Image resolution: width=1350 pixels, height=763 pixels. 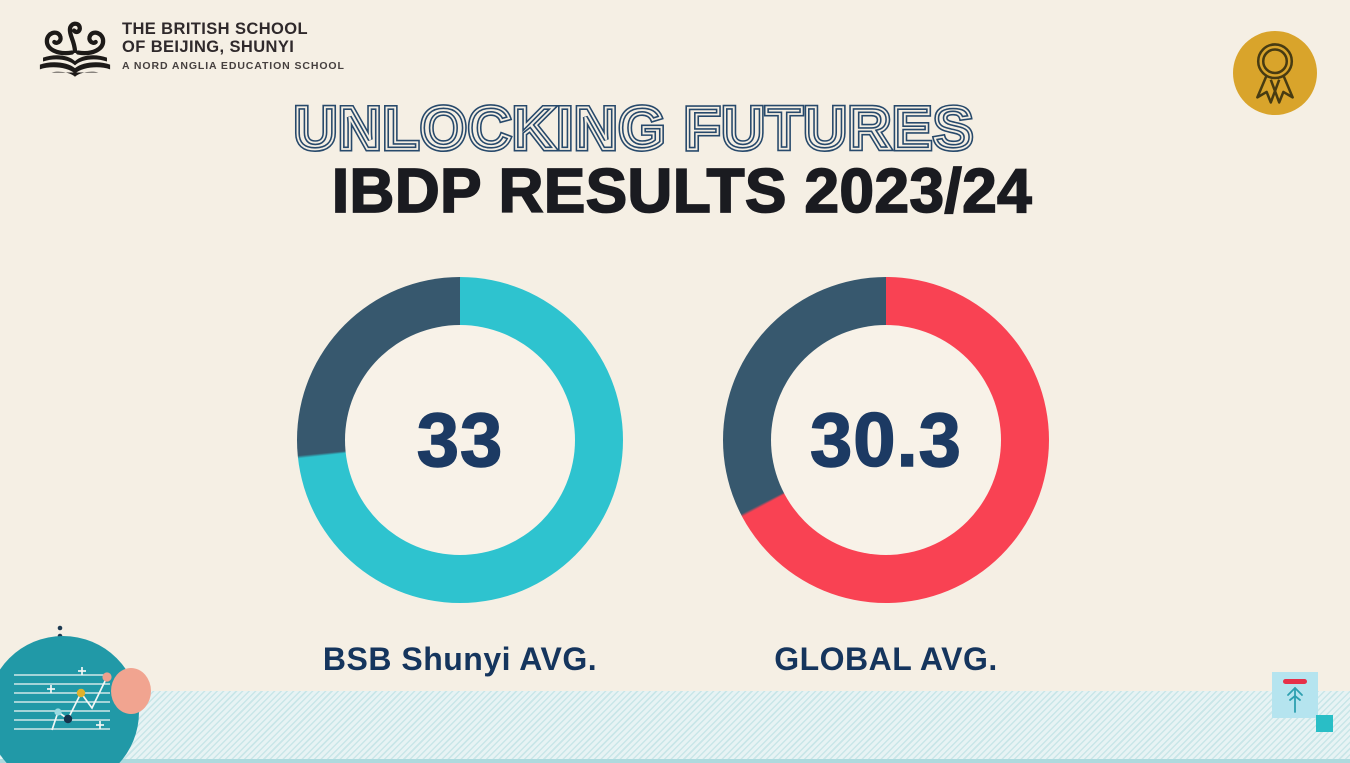 What do you see at coordinates (208, 47) in the screenshot?
I see `brand-name-line2: OF BEIJING, SHUNYI` at bounding box center [208, 47].